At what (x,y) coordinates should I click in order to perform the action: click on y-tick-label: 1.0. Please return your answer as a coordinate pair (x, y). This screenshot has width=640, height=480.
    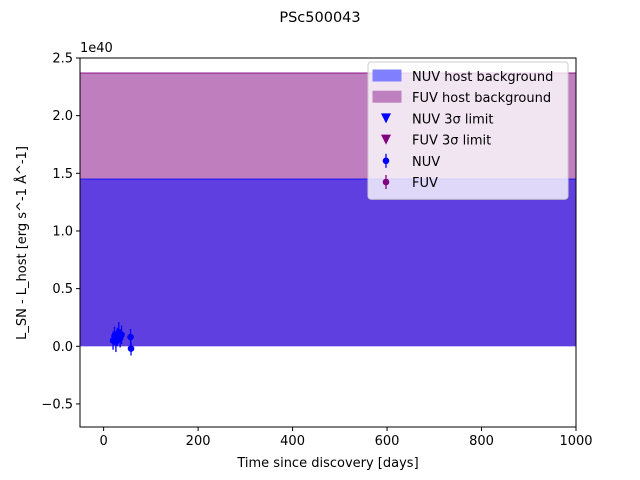
    Looking at the image, I should click on (62, 231).